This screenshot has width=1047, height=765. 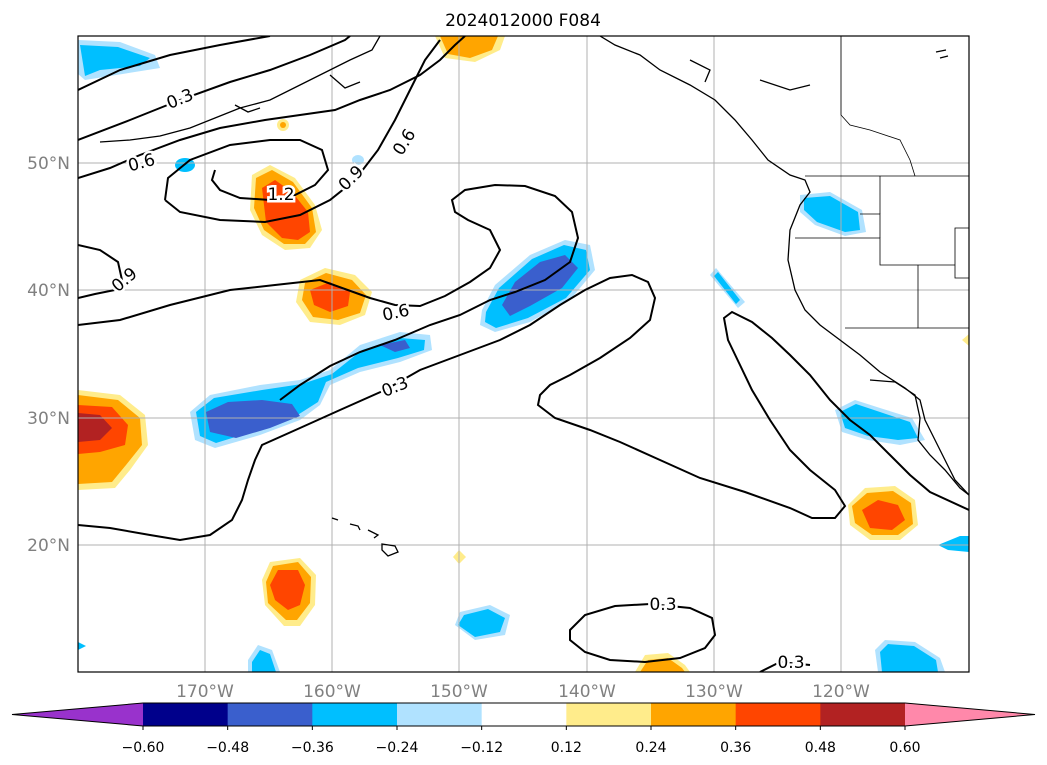 What do you see at coordinates (48, 164) in the screenshot?
I see `lat-label-50n: 50°N` at bounding box center [48, 164].